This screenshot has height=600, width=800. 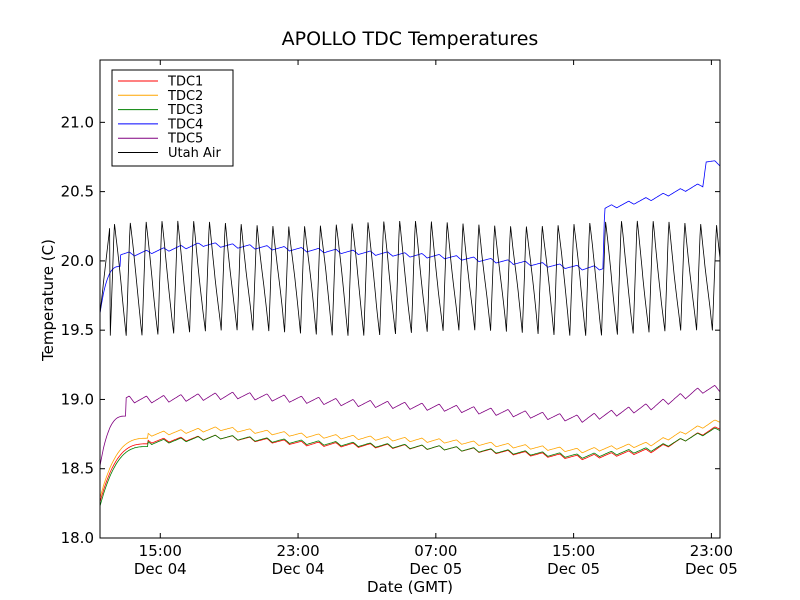 I want to click on y-tick-label: 18.5, so click(x=77, y=469).